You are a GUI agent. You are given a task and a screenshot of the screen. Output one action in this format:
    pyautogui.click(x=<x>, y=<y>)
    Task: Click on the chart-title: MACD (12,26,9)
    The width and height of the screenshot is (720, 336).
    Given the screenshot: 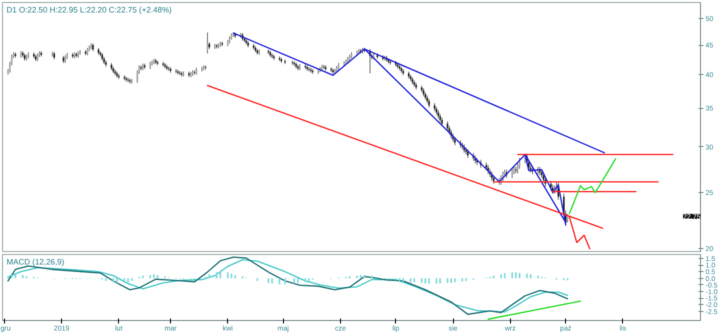 What is the action you would take?
    pyautogui.click(x=35, y=262)
    